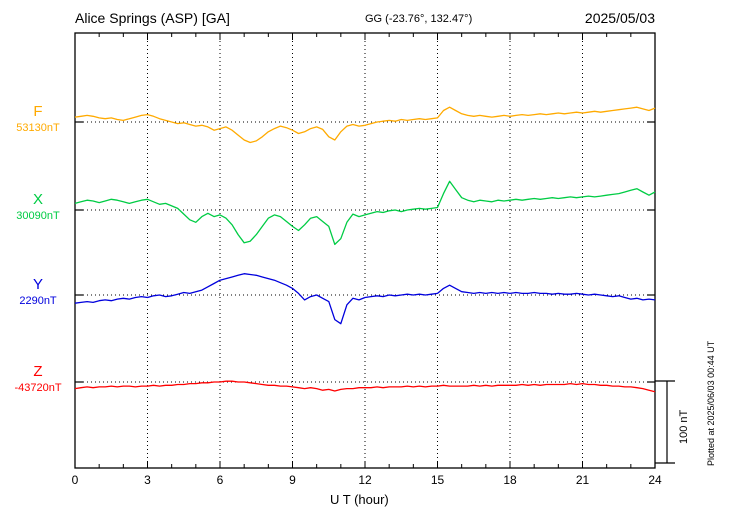  Describe the element at coordinates (37, 199) in the screenshot. I see `series-name-x: X` at that location.